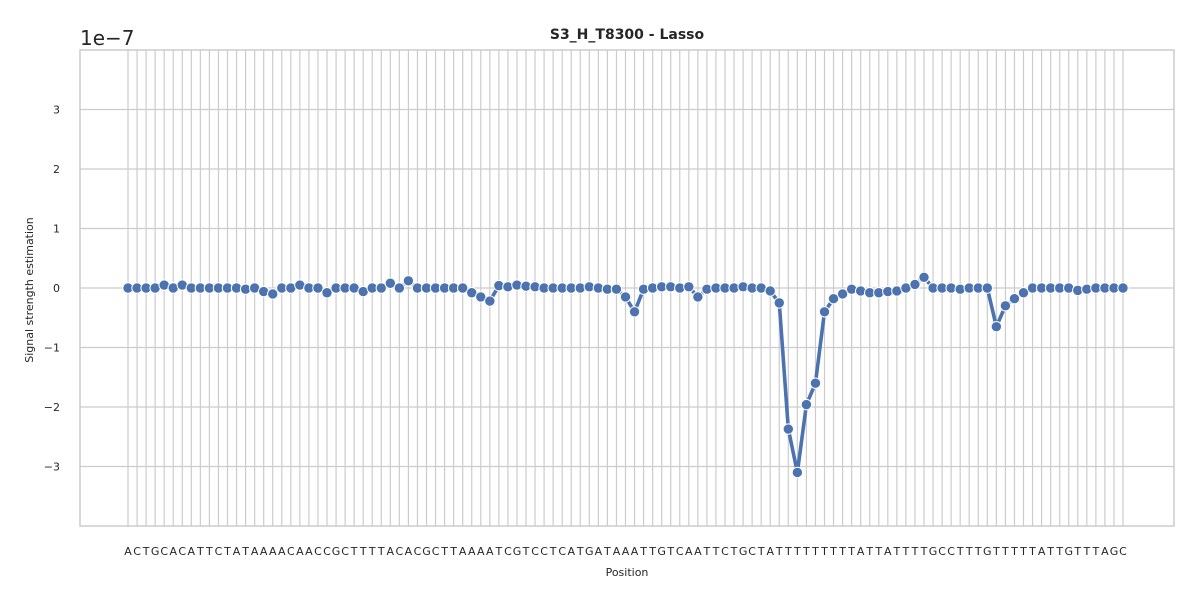 This screenshot has width=1200, height=600. I want to click on y-tick-label: 0, so click(56, 288).